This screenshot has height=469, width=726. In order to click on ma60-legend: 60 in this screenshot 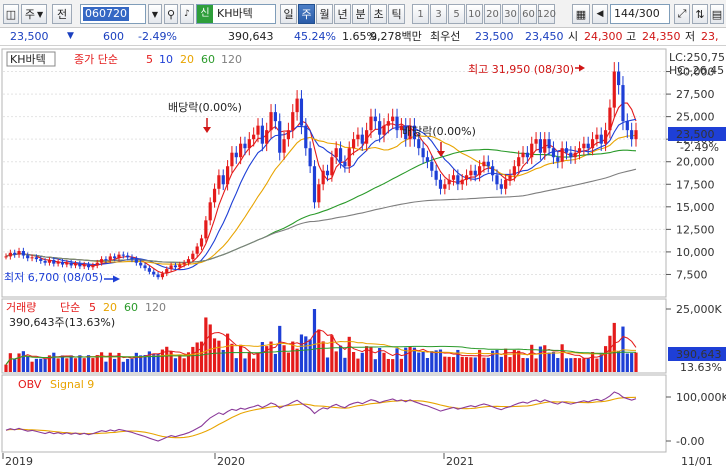, I will do `click(208, 59)`.